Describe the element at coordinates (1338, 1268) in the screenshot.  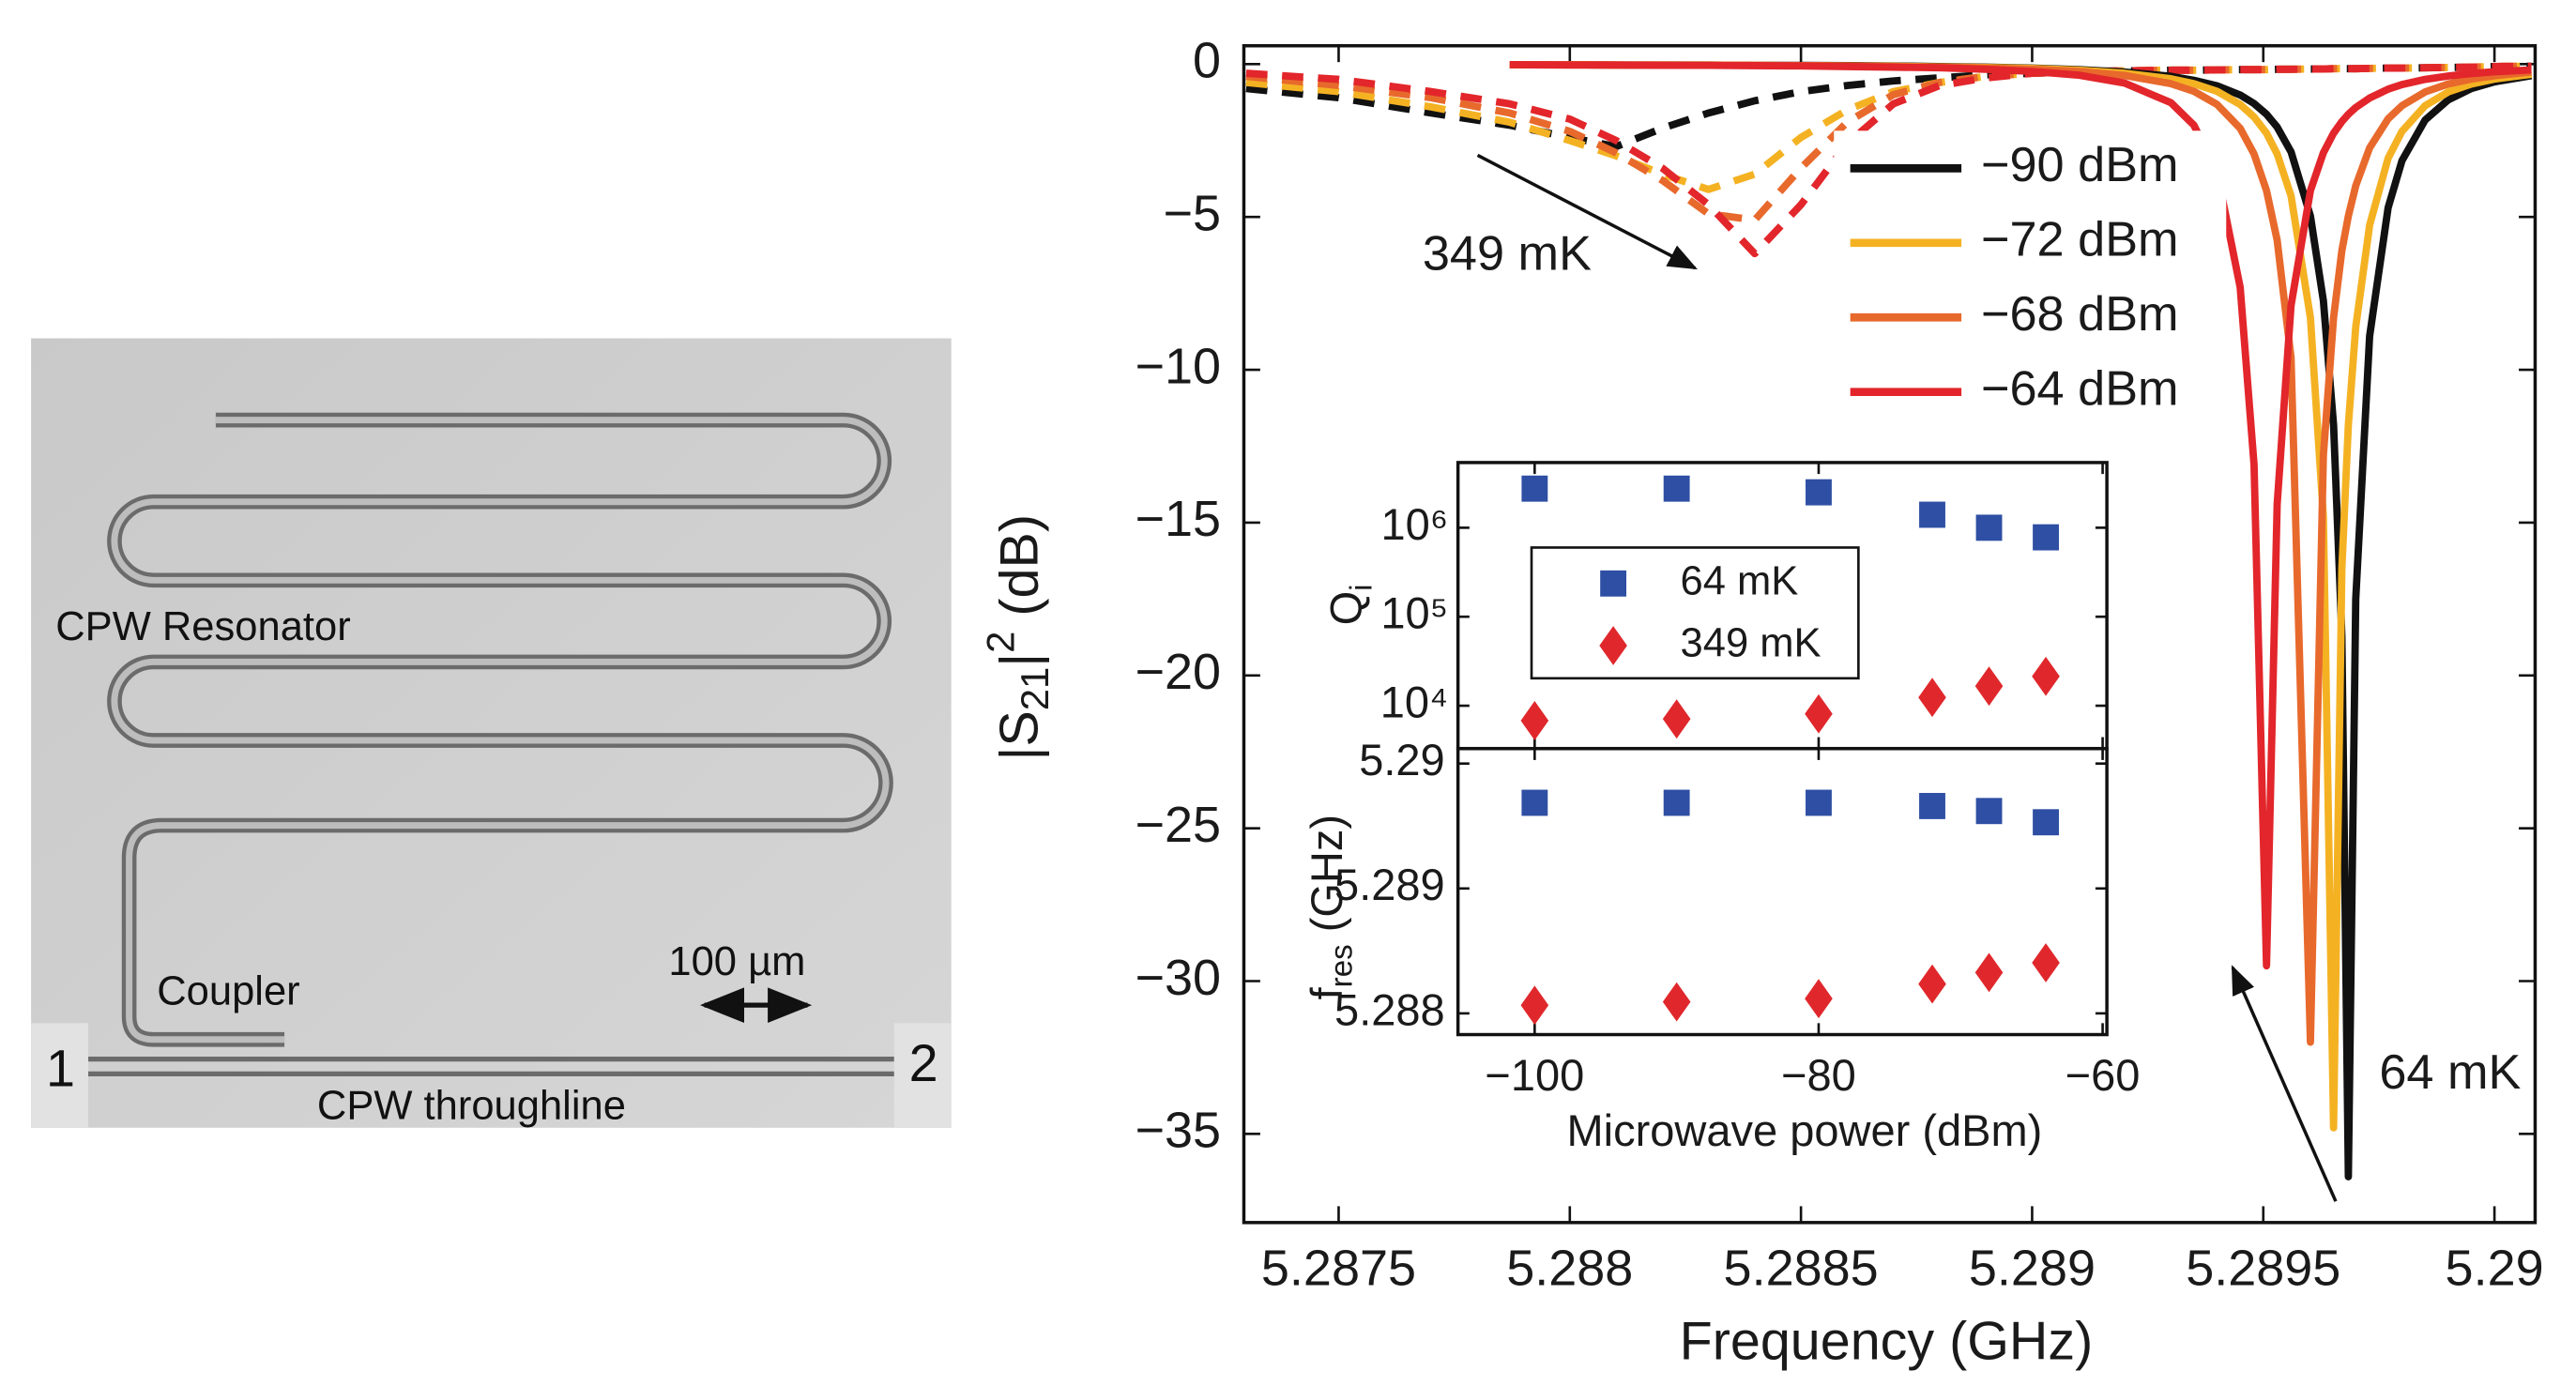
I see `x-tick-label: 5.2875` at that location.